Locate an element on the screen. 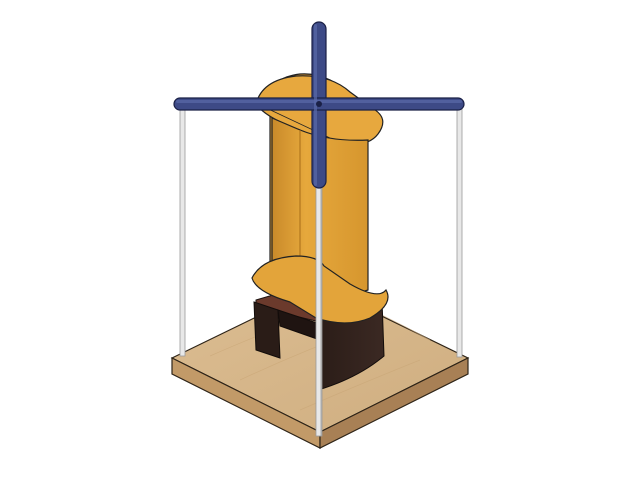 This screenshot has height=480, width=640. pedestal-left-block is located at coordinates (267, 330).